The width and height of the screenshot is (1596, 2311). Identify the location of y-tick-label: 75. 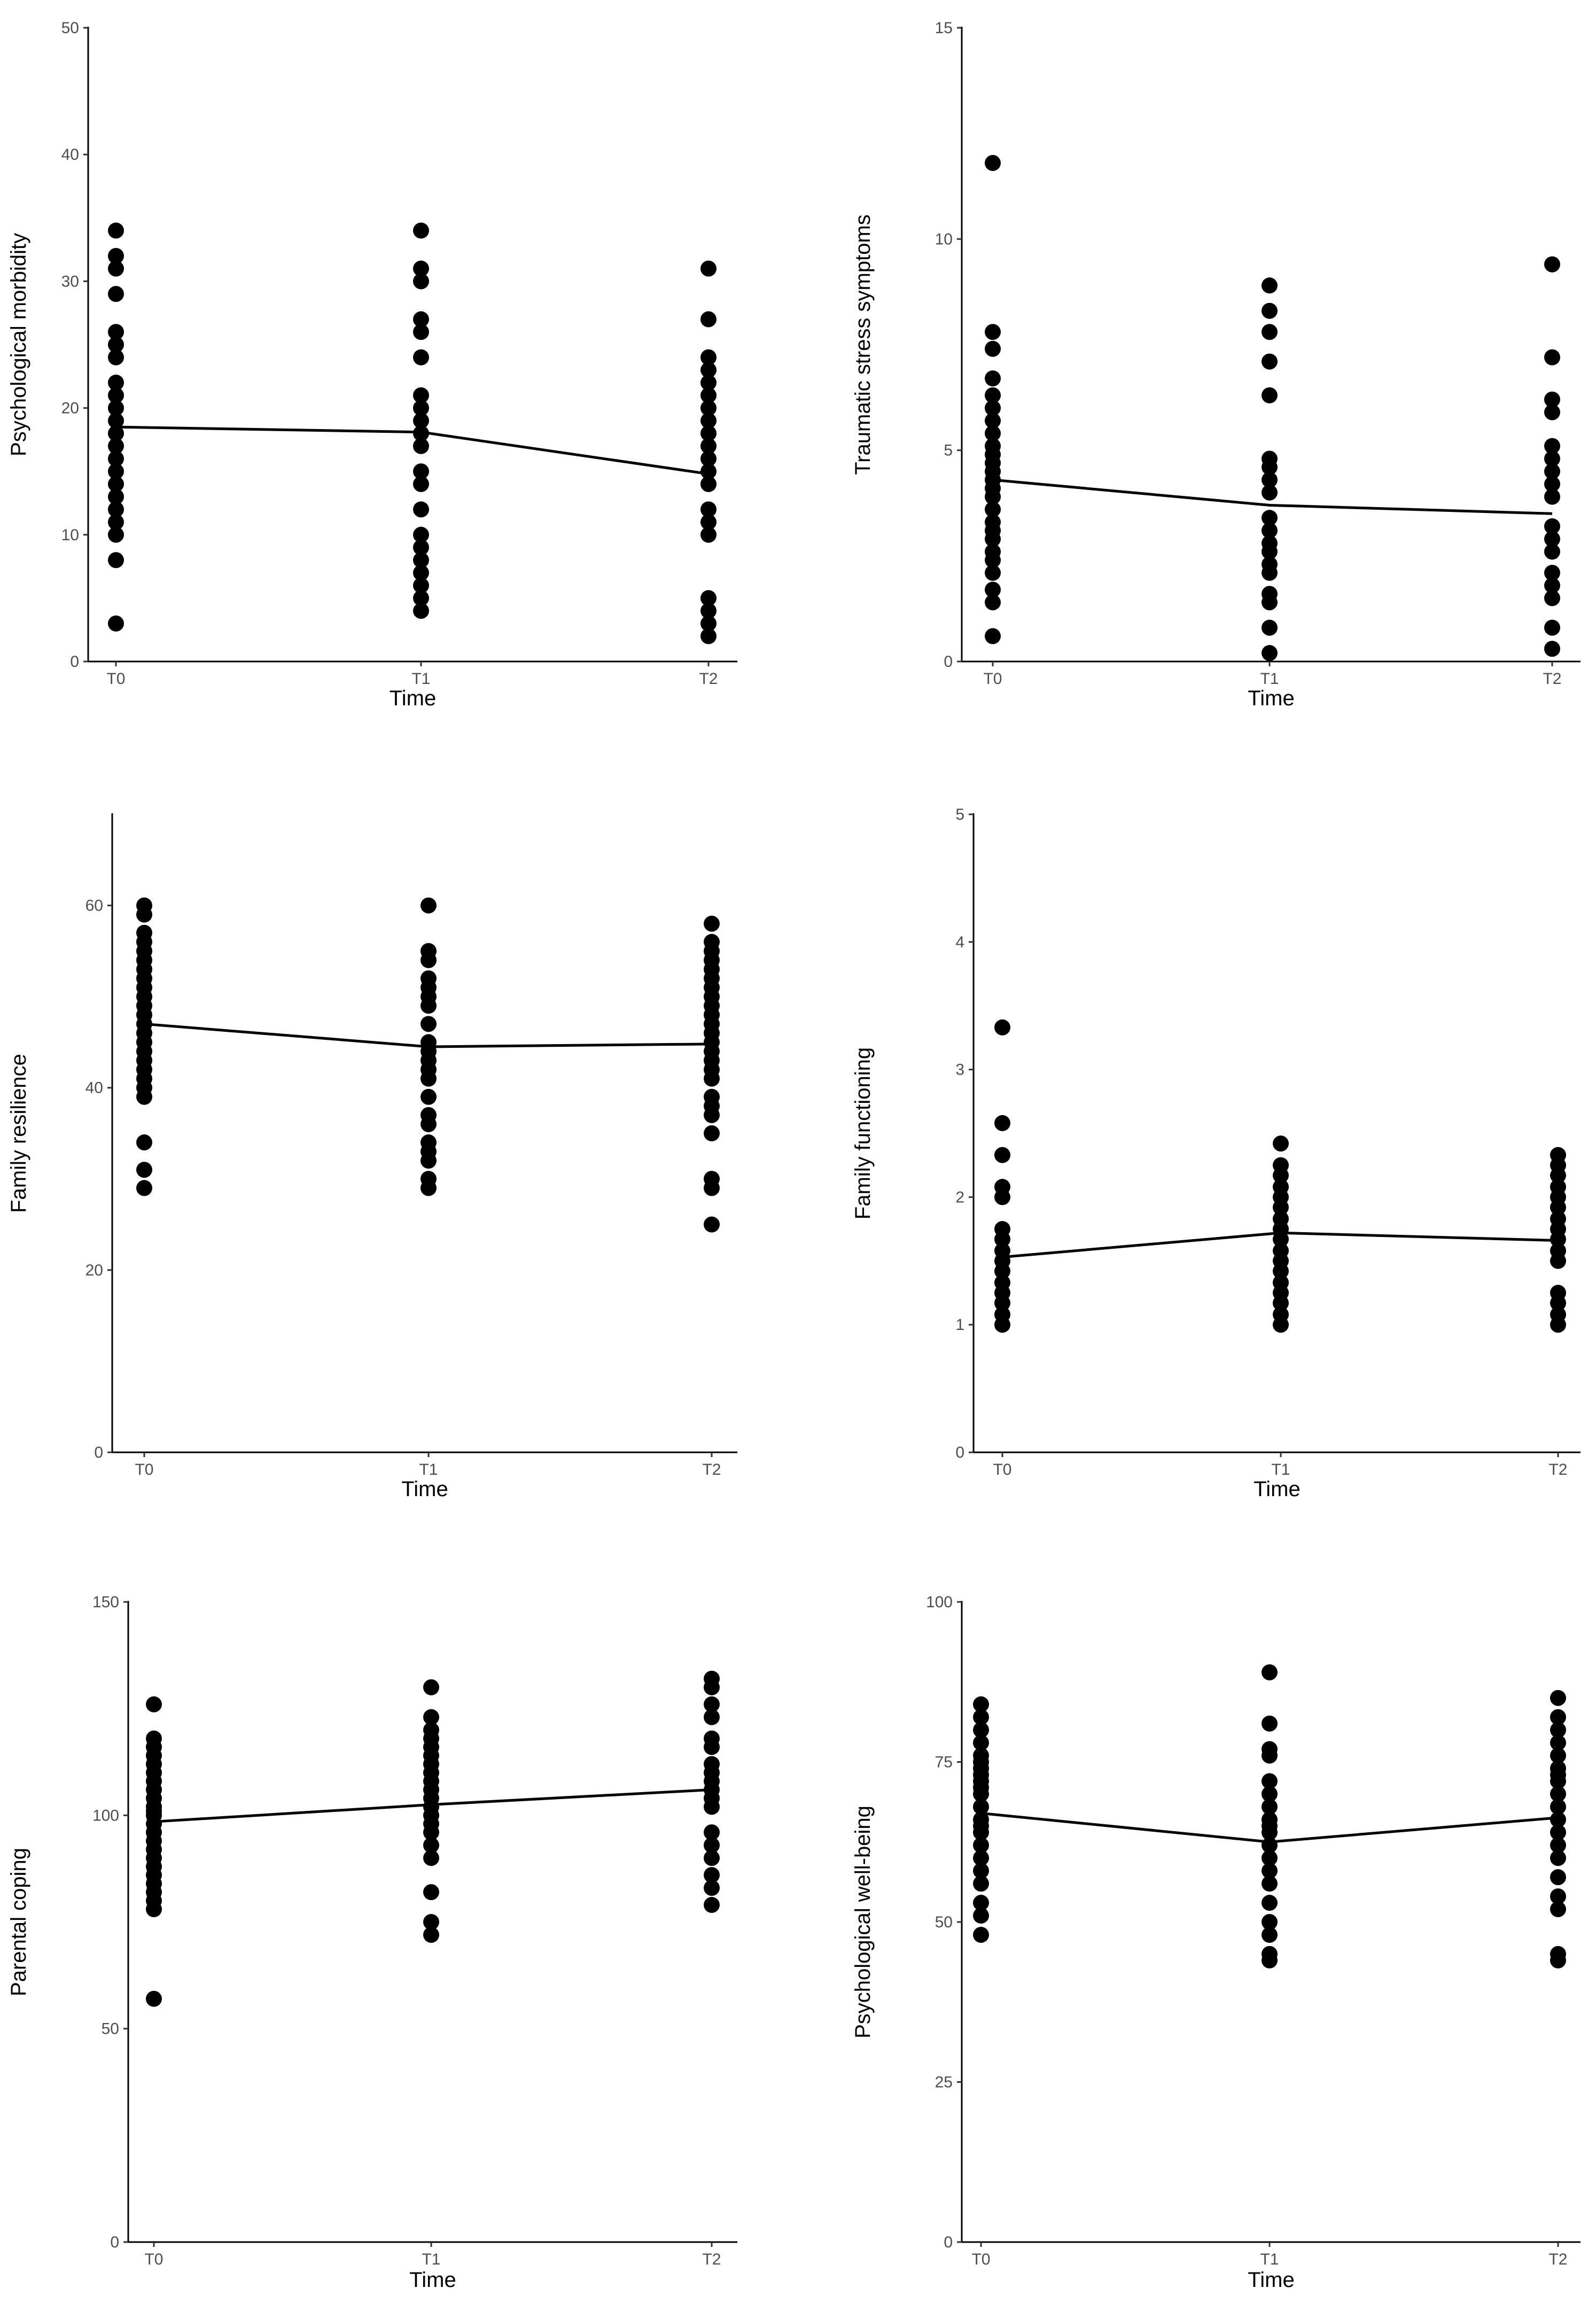
(944, 1762).